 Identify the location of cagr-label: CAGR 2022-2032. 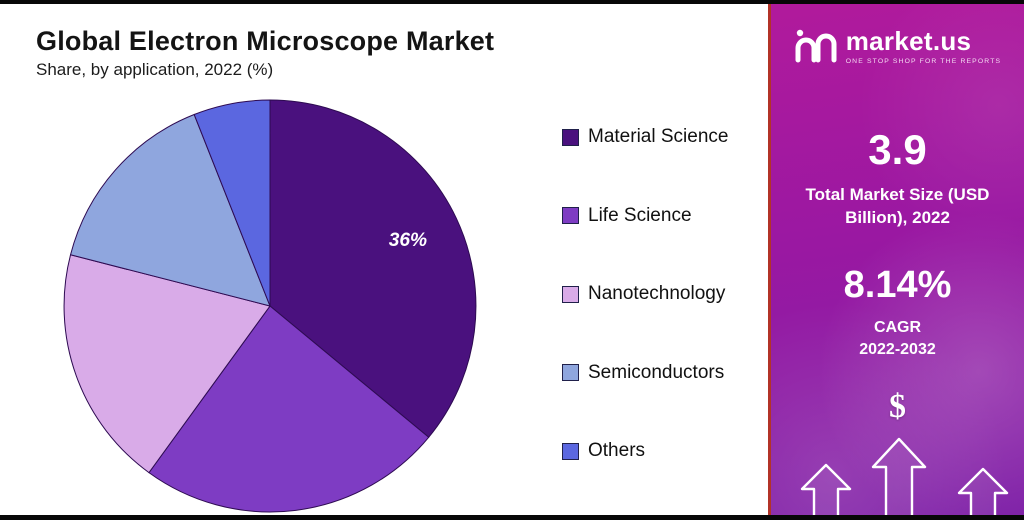
(897, 339).